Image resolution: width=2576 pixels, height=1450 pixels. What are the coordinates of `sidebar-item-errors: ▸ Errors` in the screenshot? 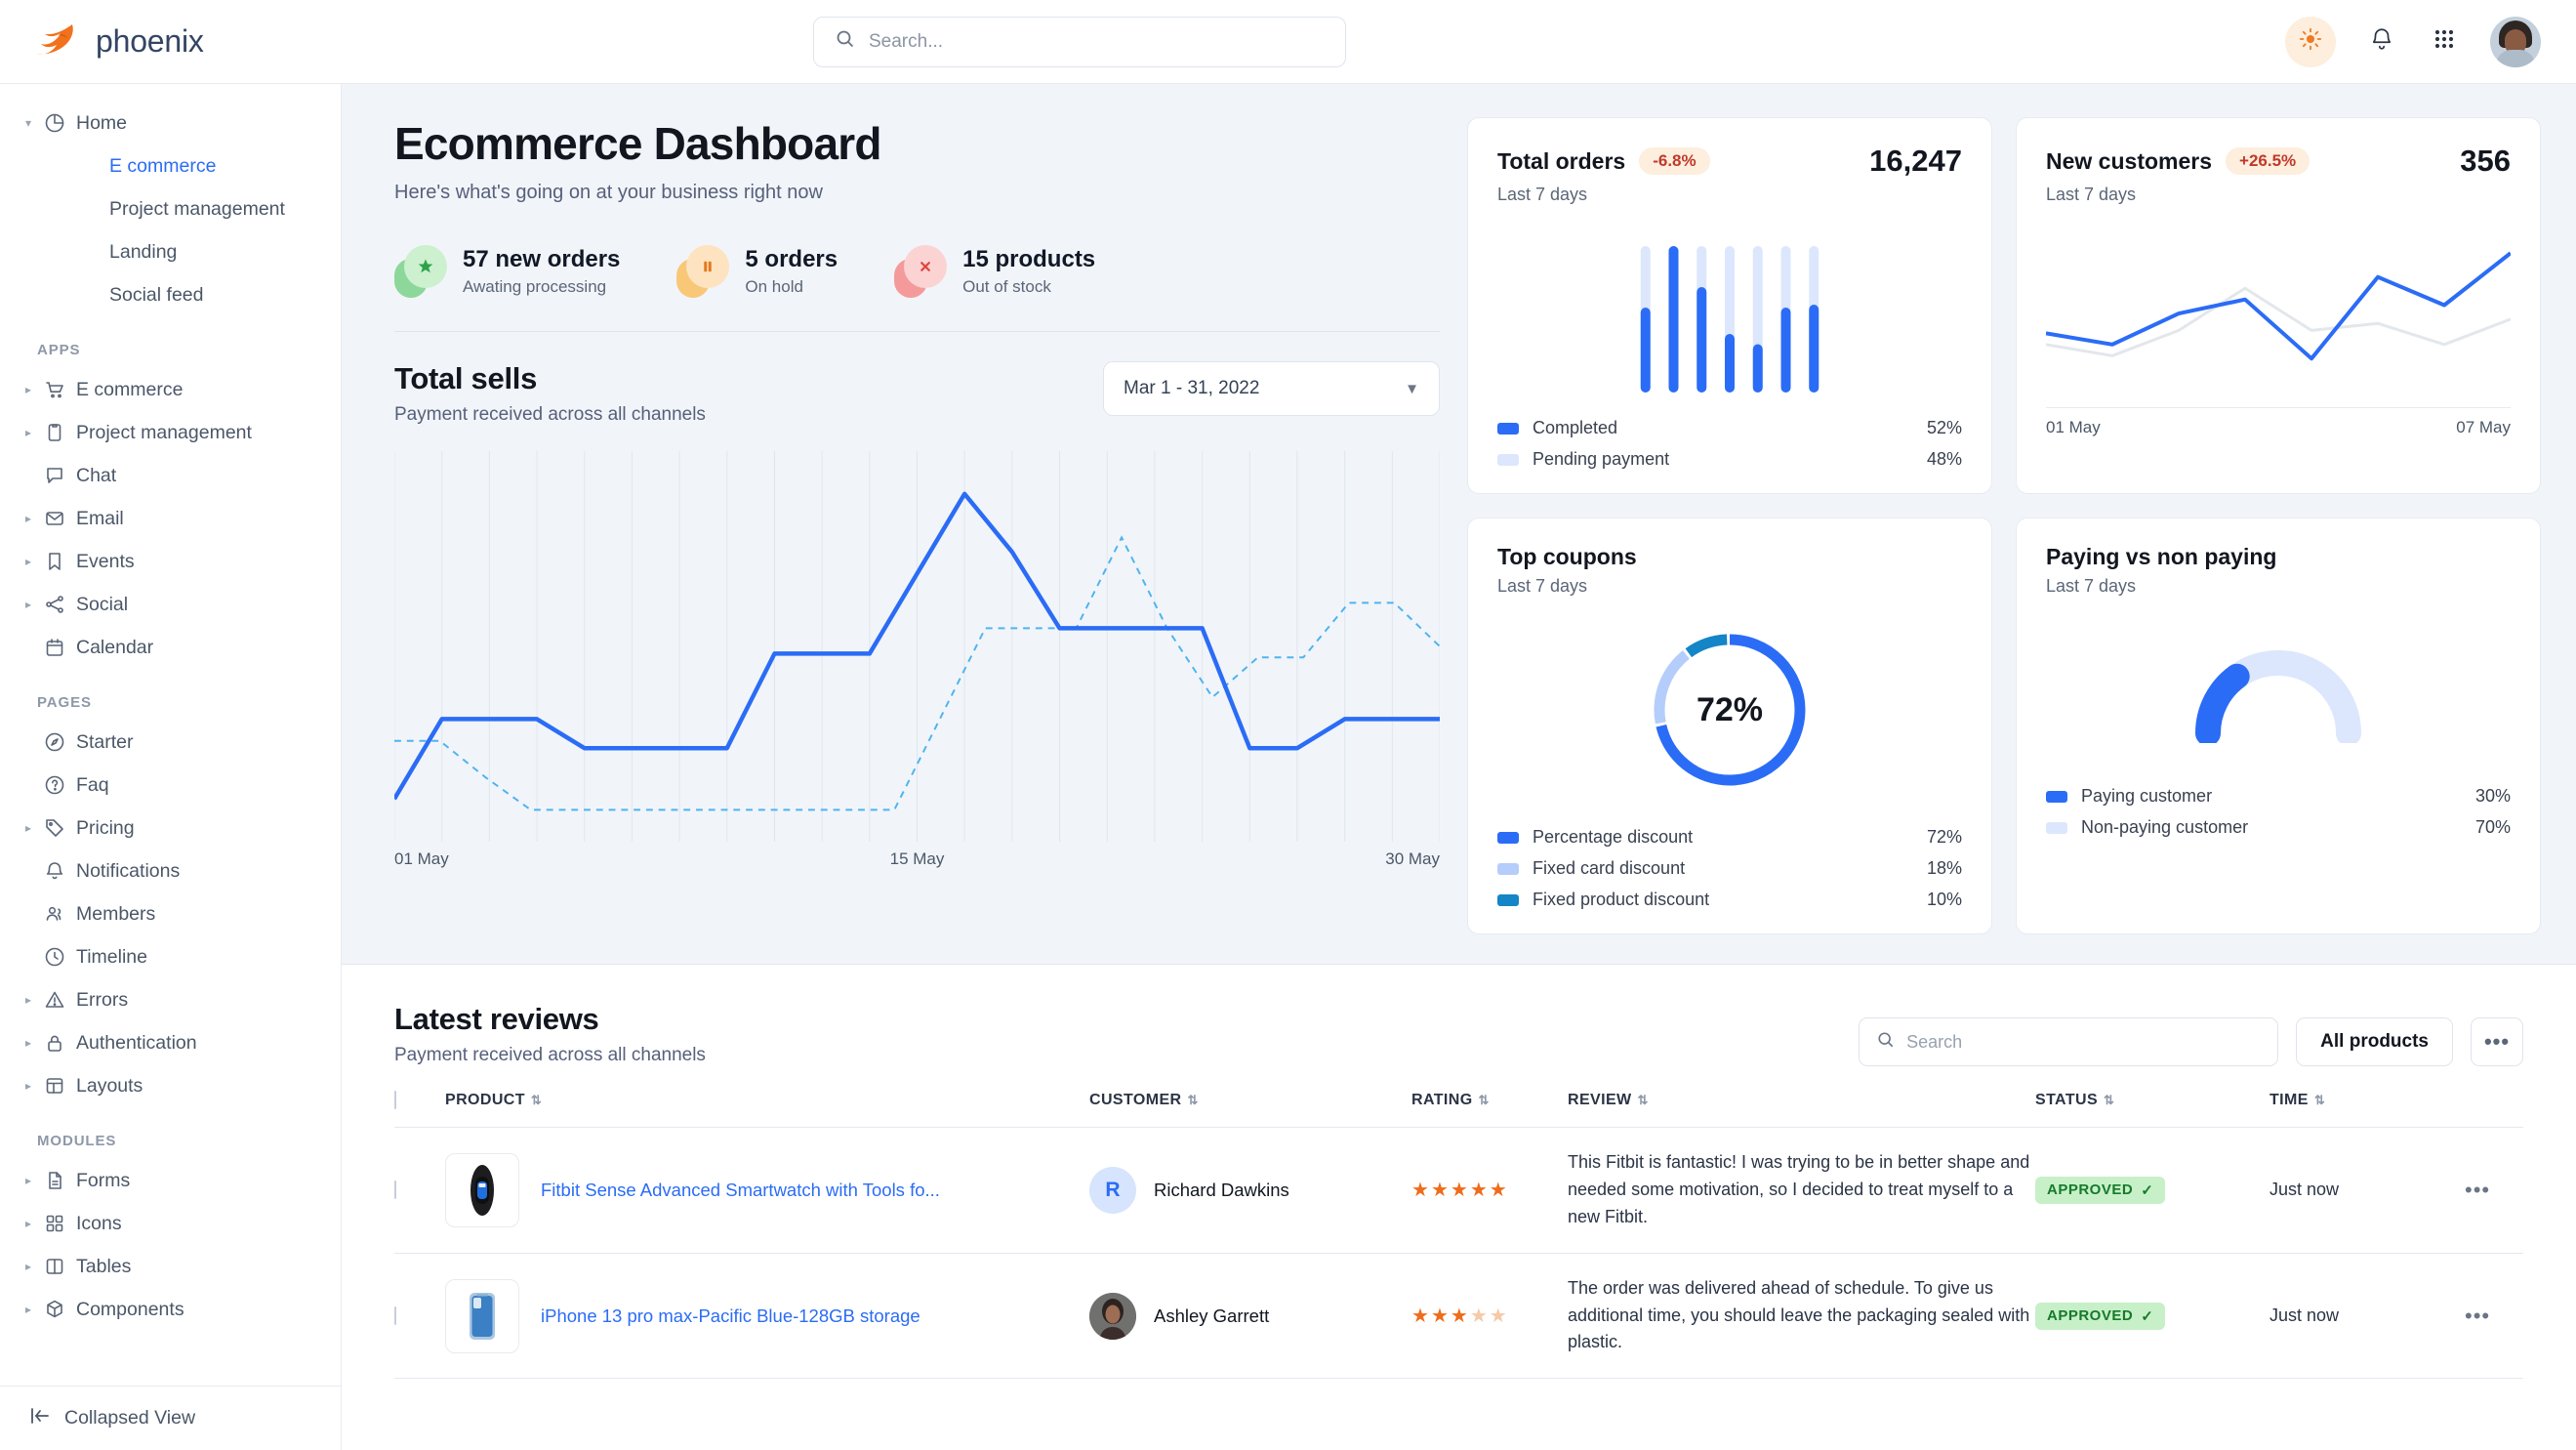 It's located at (170, 999).